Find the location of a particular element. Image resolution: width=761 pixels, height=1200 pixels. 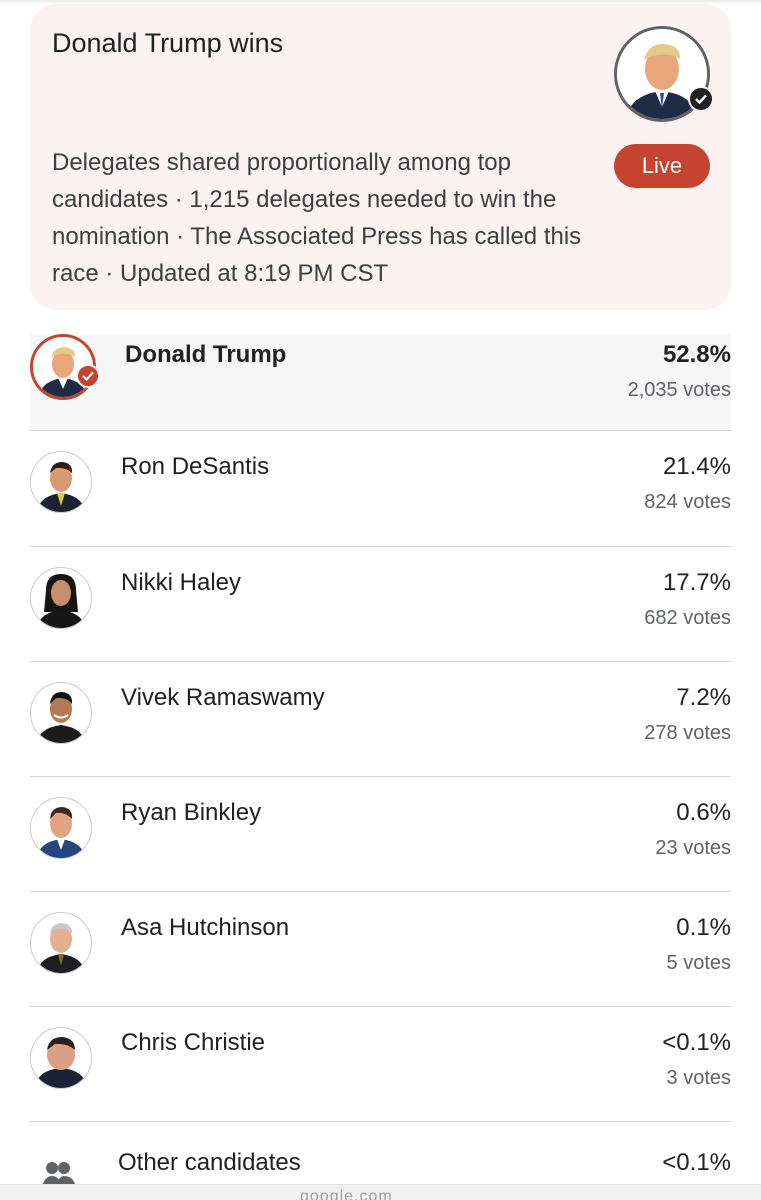

top-shadow is located at coordinates (380, 2).